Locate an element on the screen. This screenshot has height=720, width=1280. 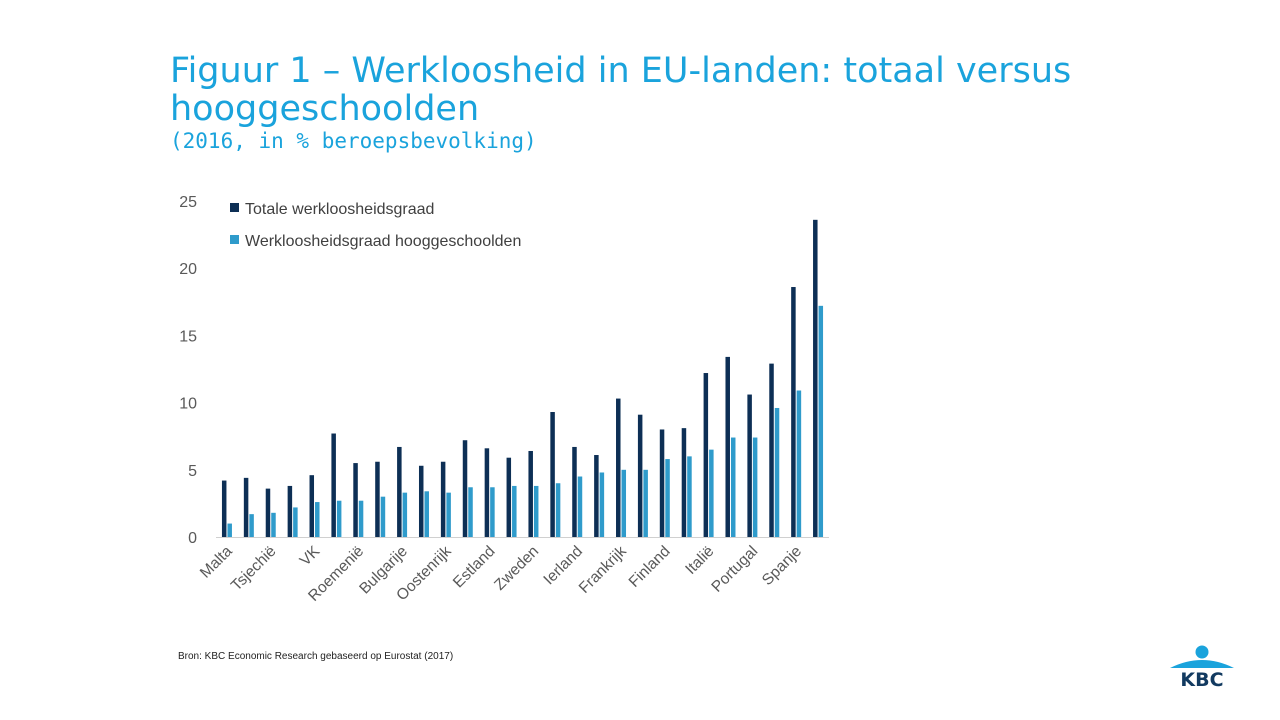
x-tick-label: Portugal is located at coordinates (734, 569).